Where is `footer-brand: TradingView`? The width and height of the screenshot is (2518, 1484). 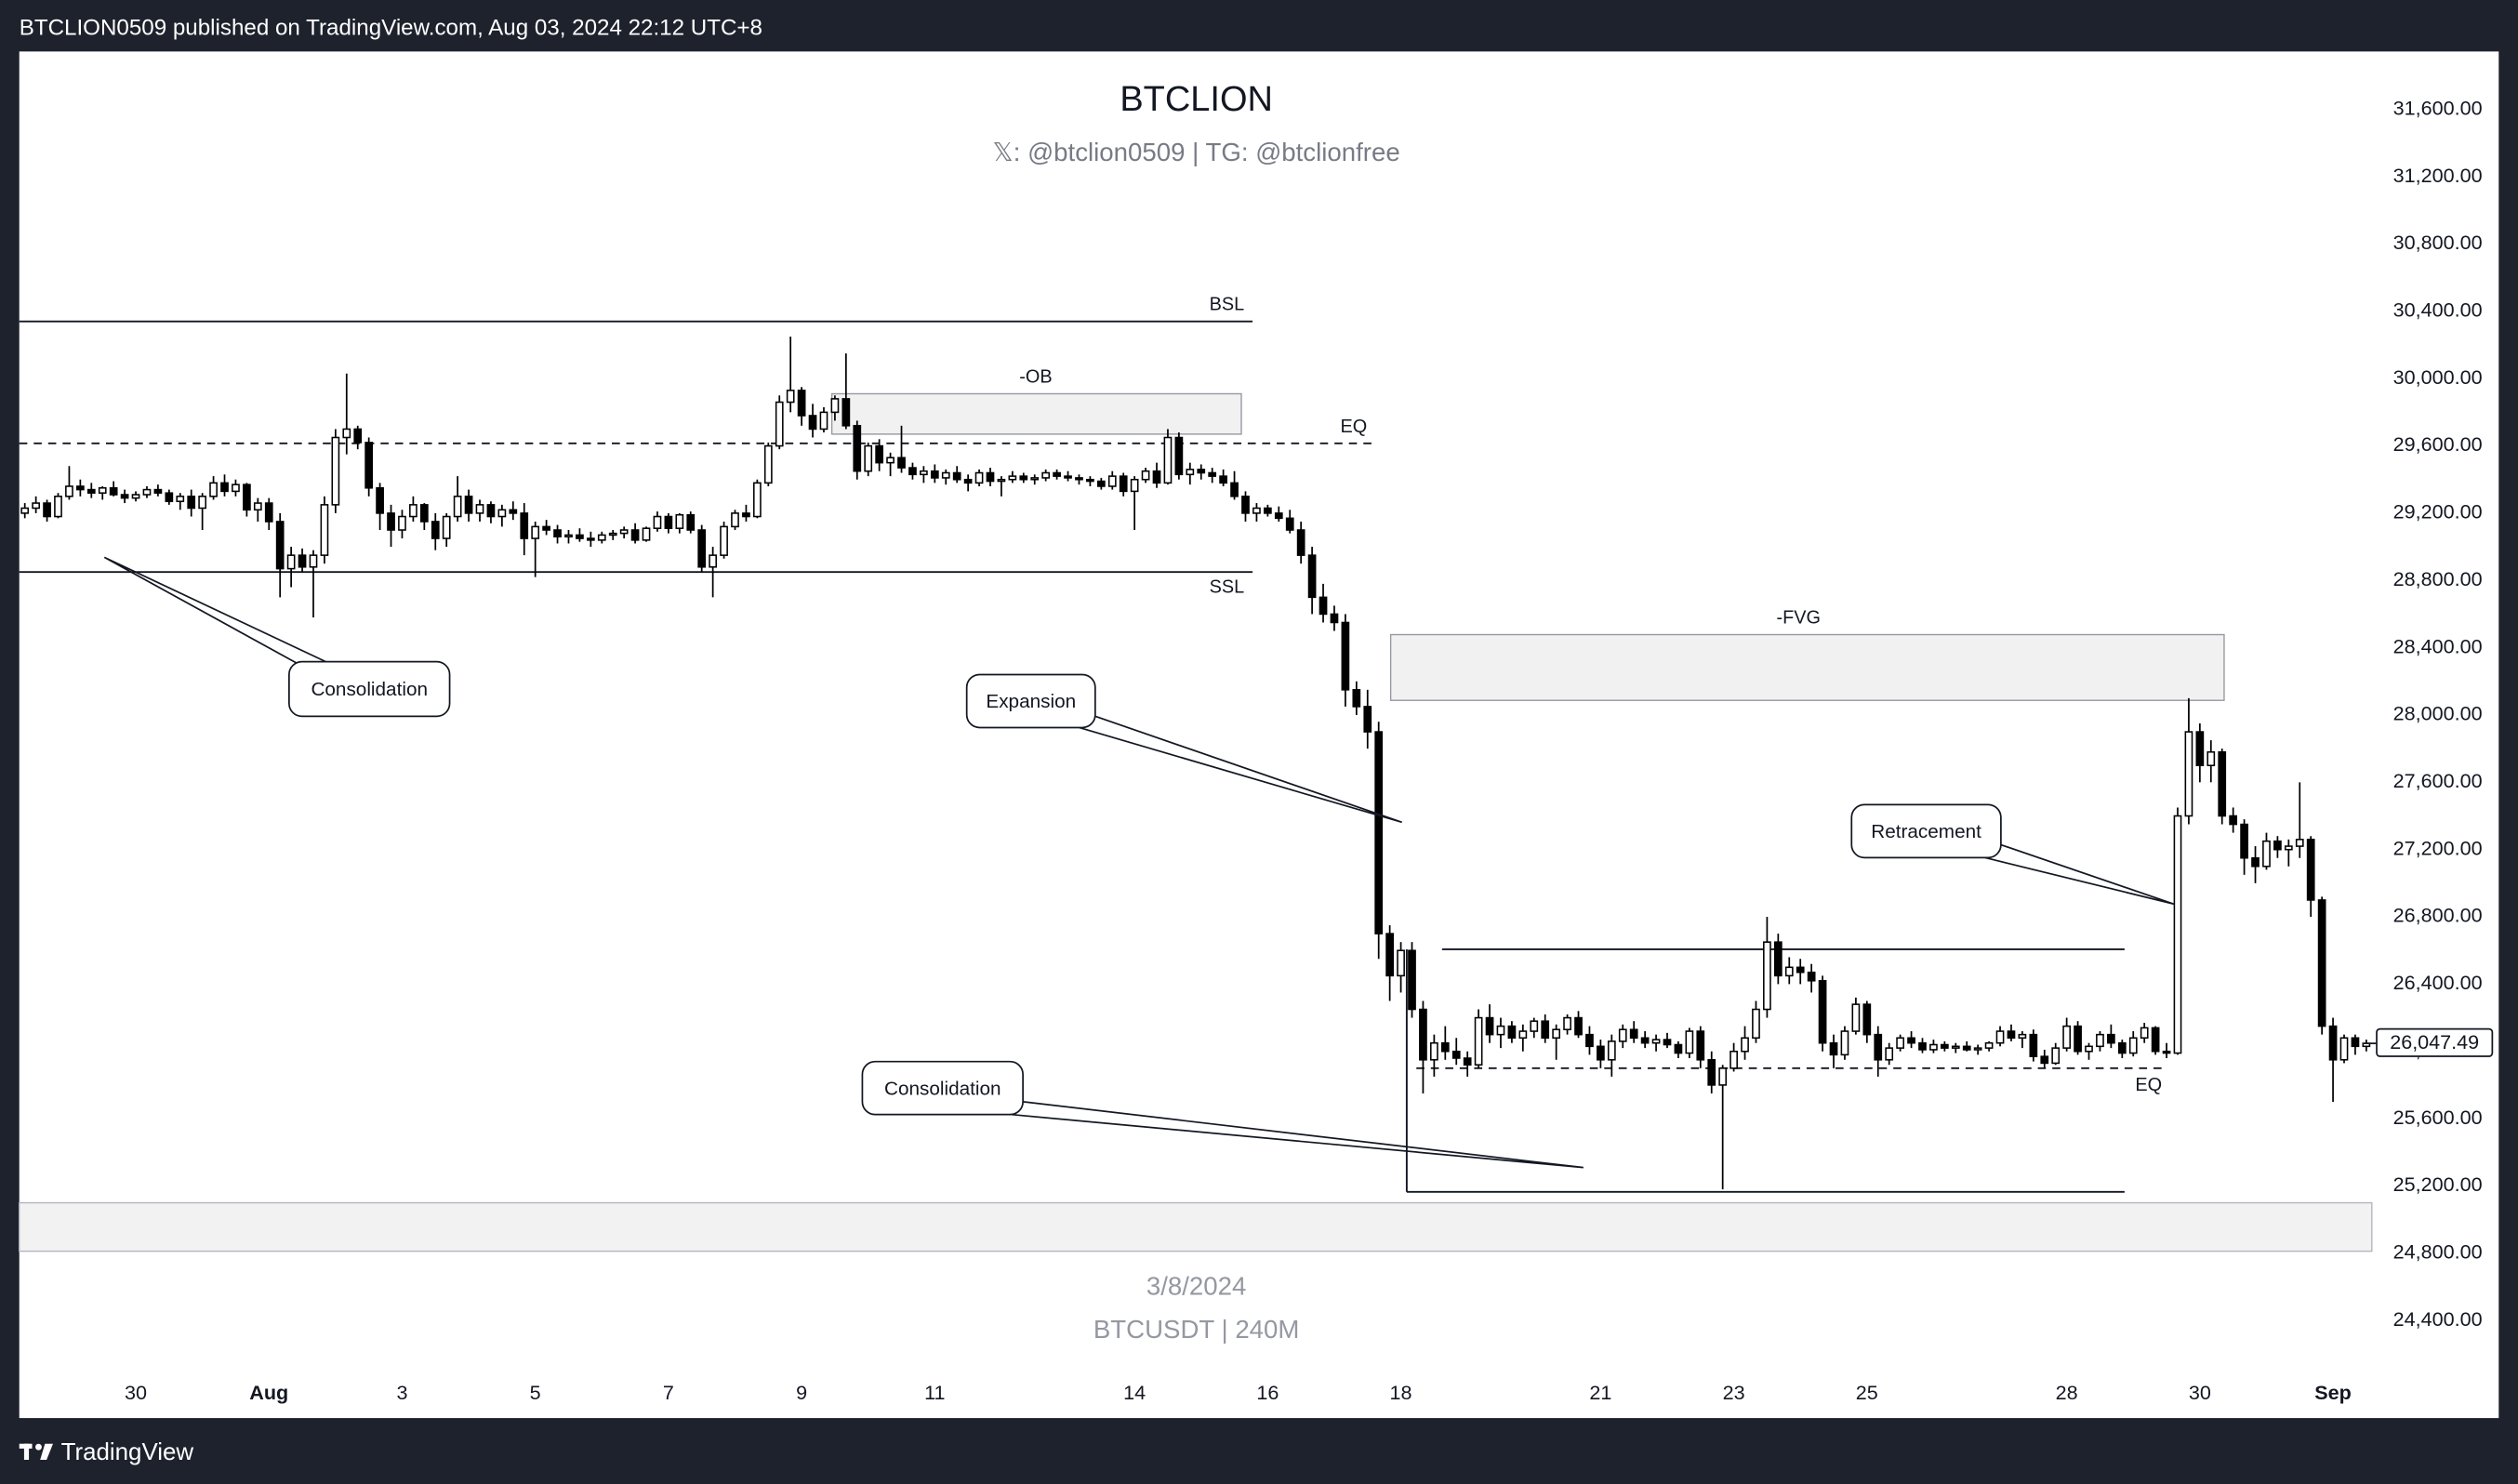 footer-brand: TradingView is located at coordinates (127, 1452).